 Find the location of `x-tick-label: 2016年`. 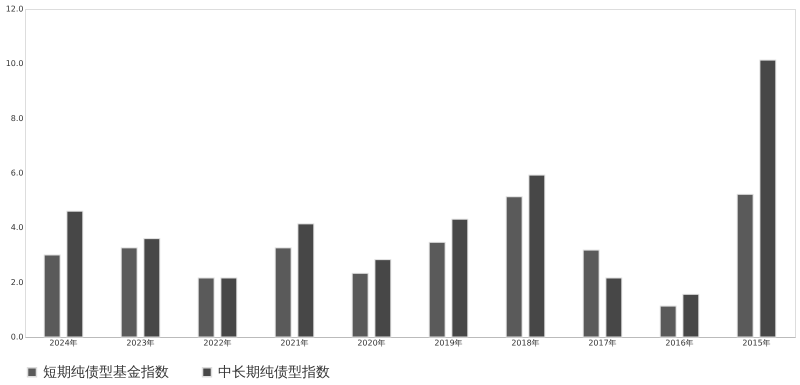

x-tick-label: 2016年 is located at coordinates (679, 343).